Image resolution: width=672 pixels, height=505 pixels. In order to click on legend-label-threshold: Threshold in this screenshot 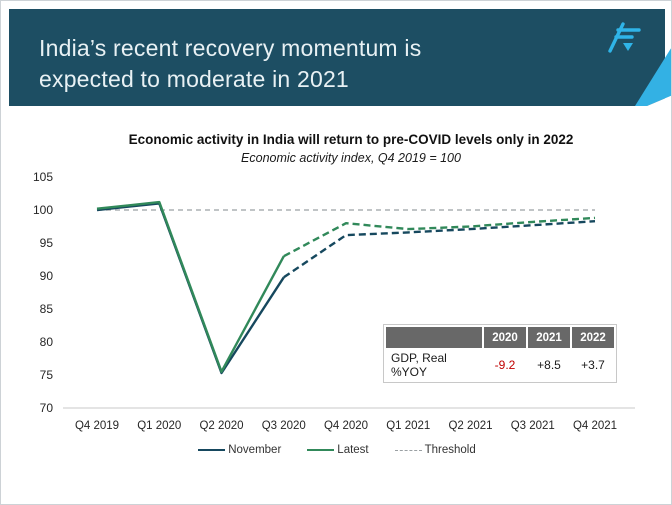, I will do `click(450, 450)`.